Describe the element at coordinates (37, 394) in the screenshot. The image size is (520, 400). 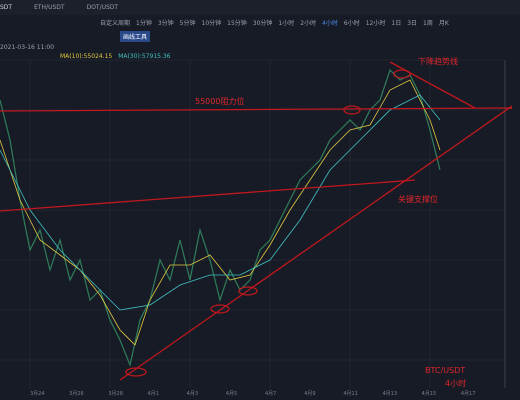
I see `time-label: 3月24` at that location.